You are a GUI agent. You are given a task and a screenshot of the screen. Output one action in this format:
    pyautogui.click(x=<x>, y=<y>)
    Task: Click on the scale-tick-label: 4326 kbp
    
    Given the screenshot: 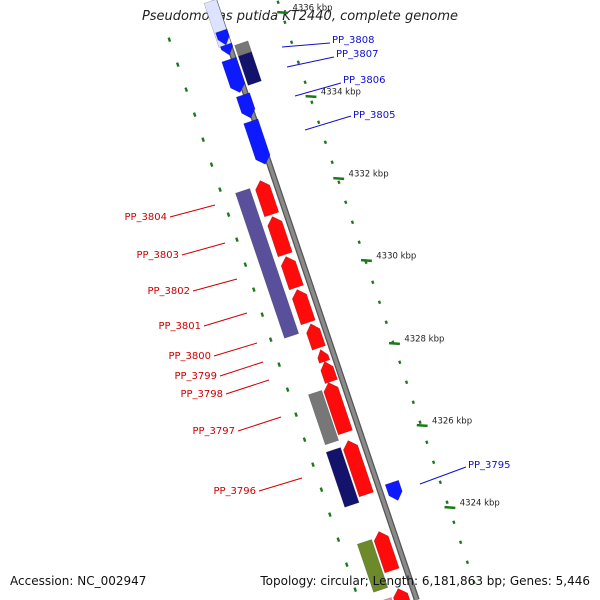 What is the action you would take?
    pyautogui.click(x=452, y=422)
    